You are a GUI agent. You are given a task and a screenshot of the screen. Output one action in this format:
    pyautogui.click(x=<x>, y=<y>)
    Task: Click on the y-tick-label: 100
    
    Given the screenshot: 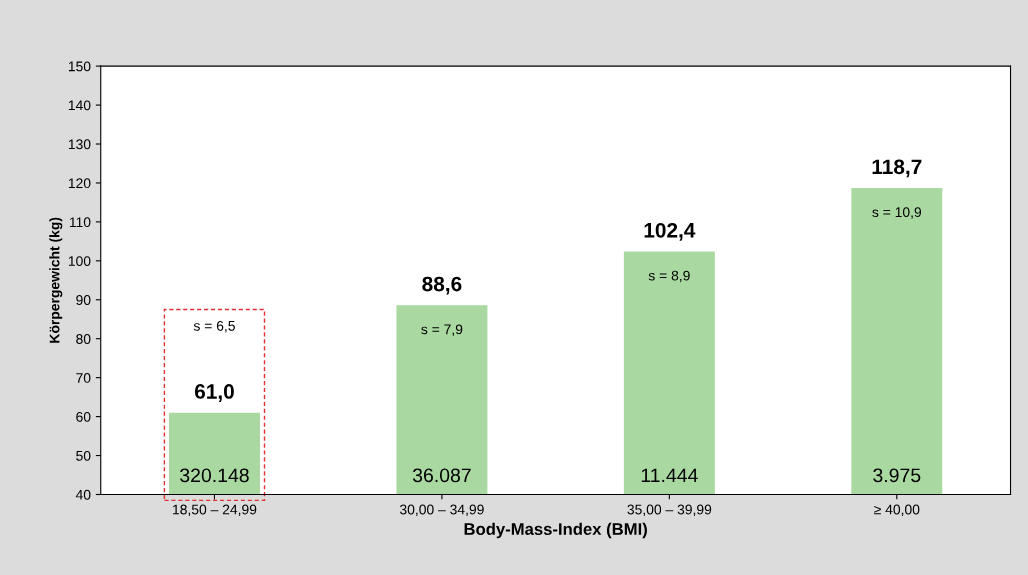 What is the action you would take?
    pyautogui.click(x=79, y=261)
    